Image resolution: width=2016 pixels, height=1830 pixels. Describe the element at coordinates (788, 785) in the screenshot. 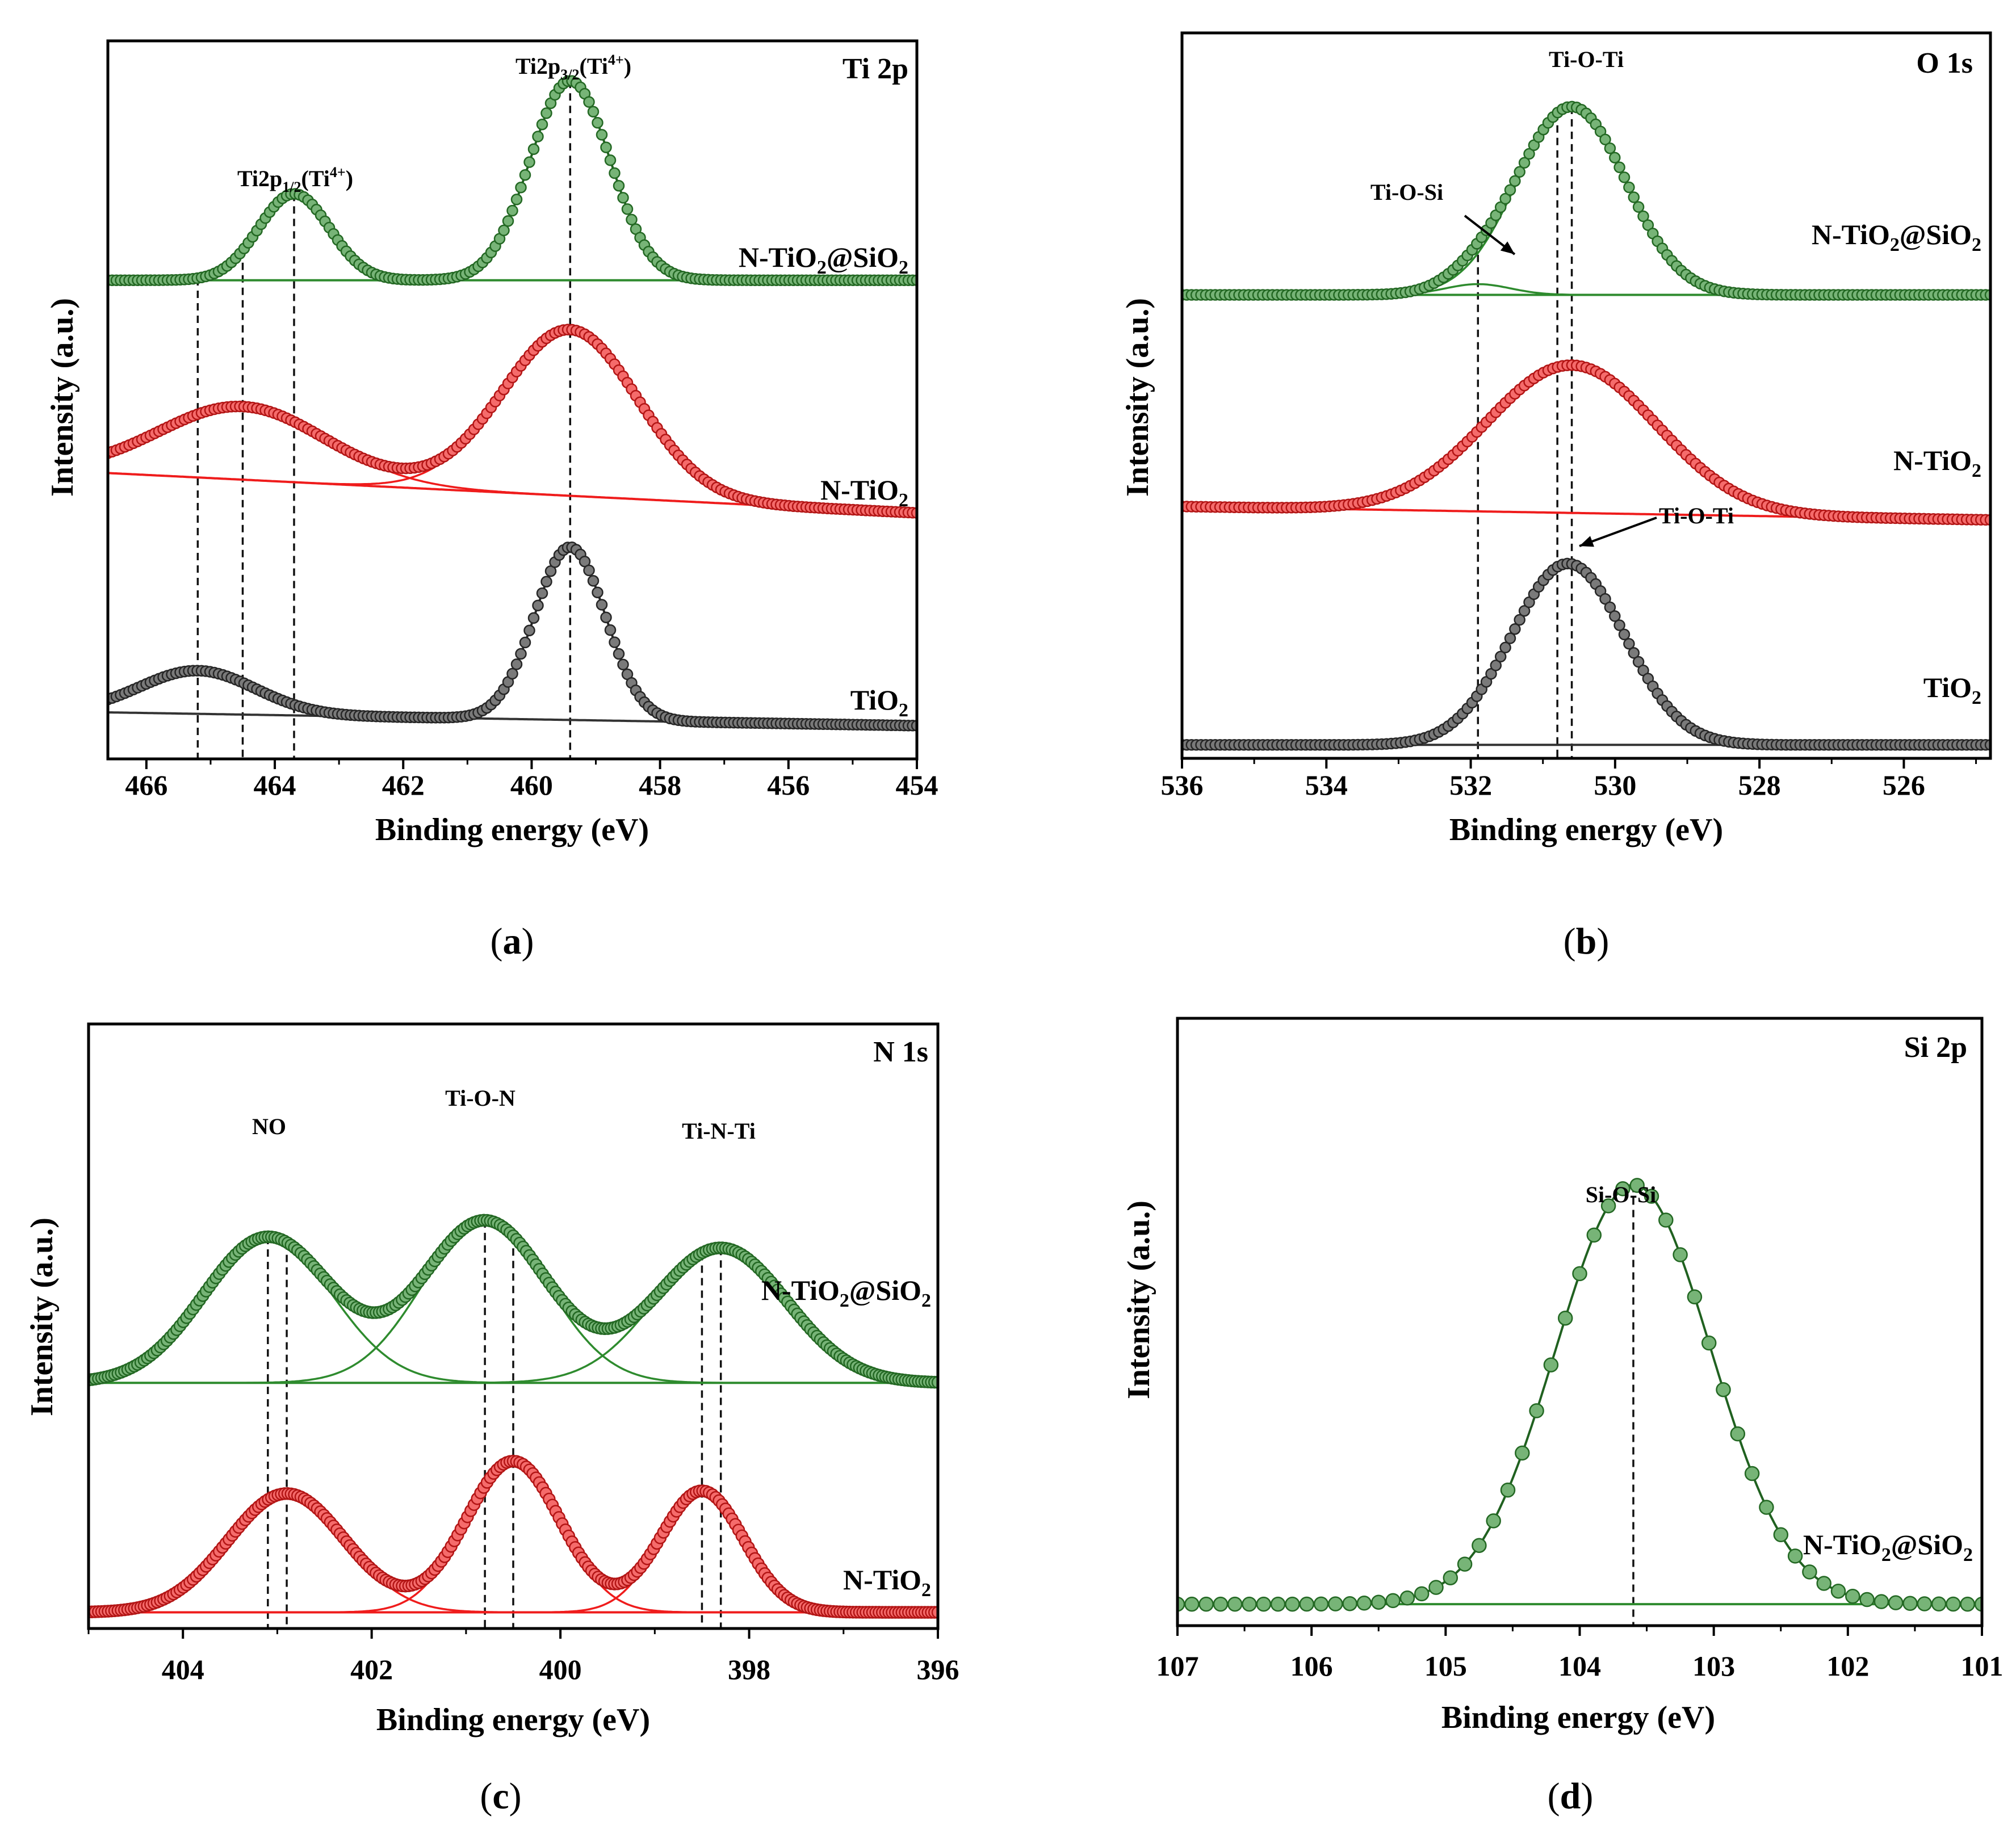

I see `panel-a-xtick-label-5: 456` at that location.